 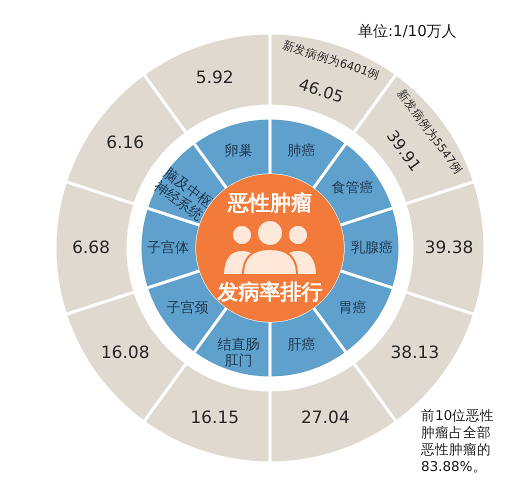 I want to click on category-label: 肝癌, so click(x=302, y=345).